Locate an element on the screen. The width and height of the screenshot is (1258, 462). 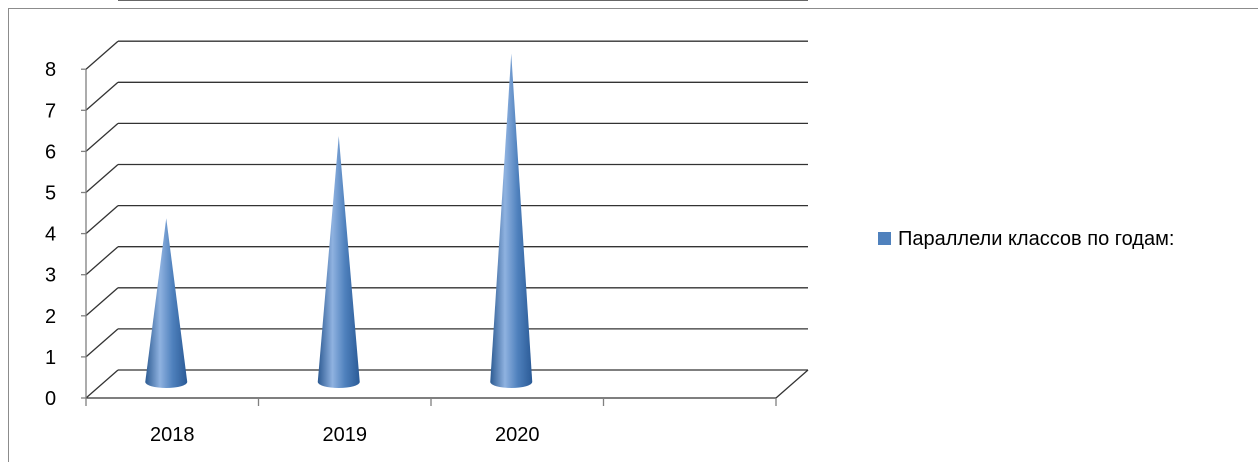
floor-right-edge is located at coordinates (792, 384).